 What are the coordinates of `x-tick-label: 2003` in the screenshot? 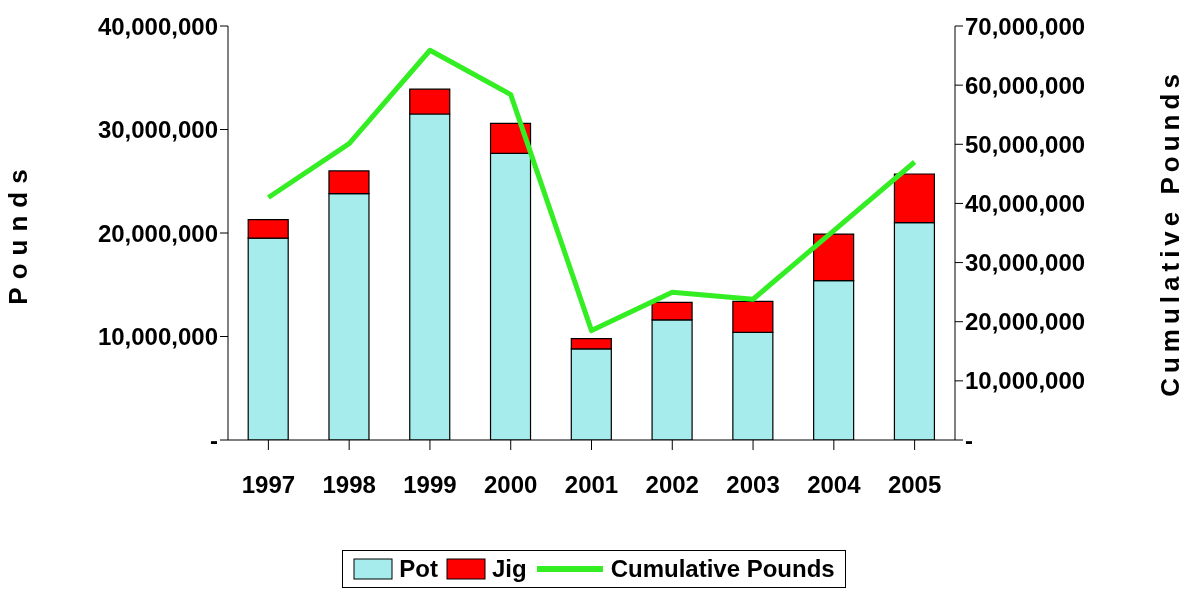 It's located at (753, 485).